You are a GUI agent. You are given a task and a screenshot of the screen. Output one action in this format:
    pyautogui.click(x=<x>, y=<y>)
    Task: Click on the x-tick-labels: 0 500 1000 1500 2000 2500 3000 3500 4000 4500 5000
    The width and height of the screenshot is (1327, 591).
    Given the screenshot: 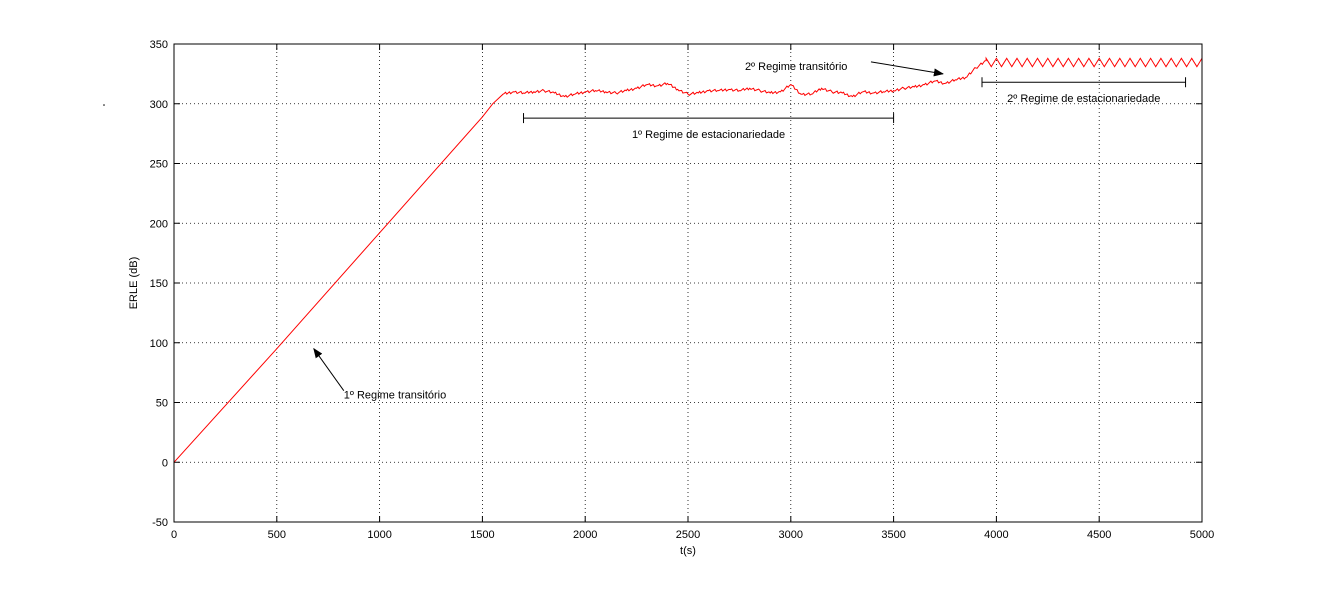 What is the action you would take?
    pyautogui.click(x=692, y=535)
    